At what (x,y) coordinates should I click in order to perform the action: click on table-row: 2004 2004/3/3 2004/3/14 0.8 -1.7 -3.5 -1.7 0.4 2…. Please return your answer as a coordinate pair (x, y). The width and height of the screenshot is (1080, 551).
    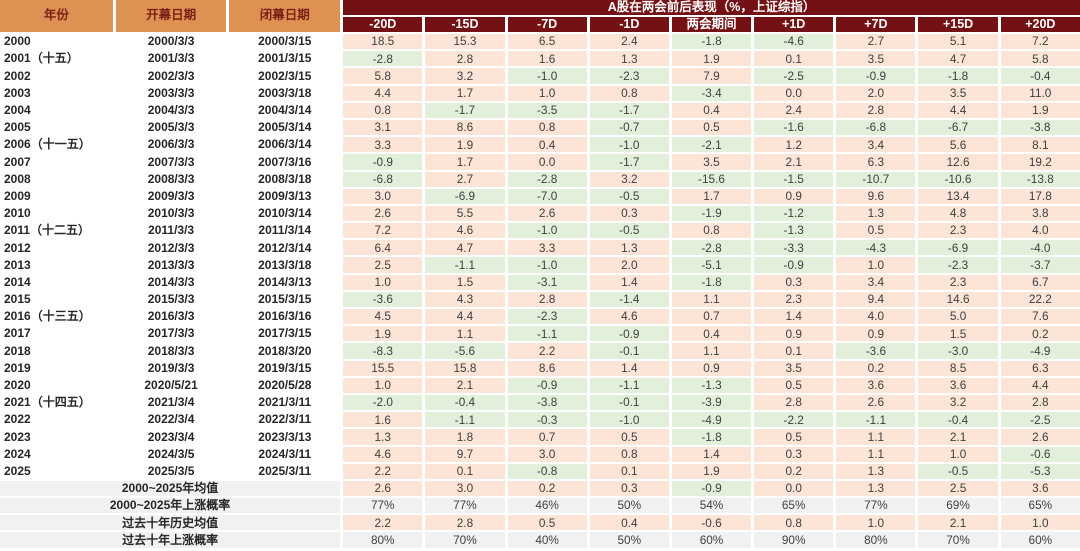
    Looking at the image, I should click on (540, 110).